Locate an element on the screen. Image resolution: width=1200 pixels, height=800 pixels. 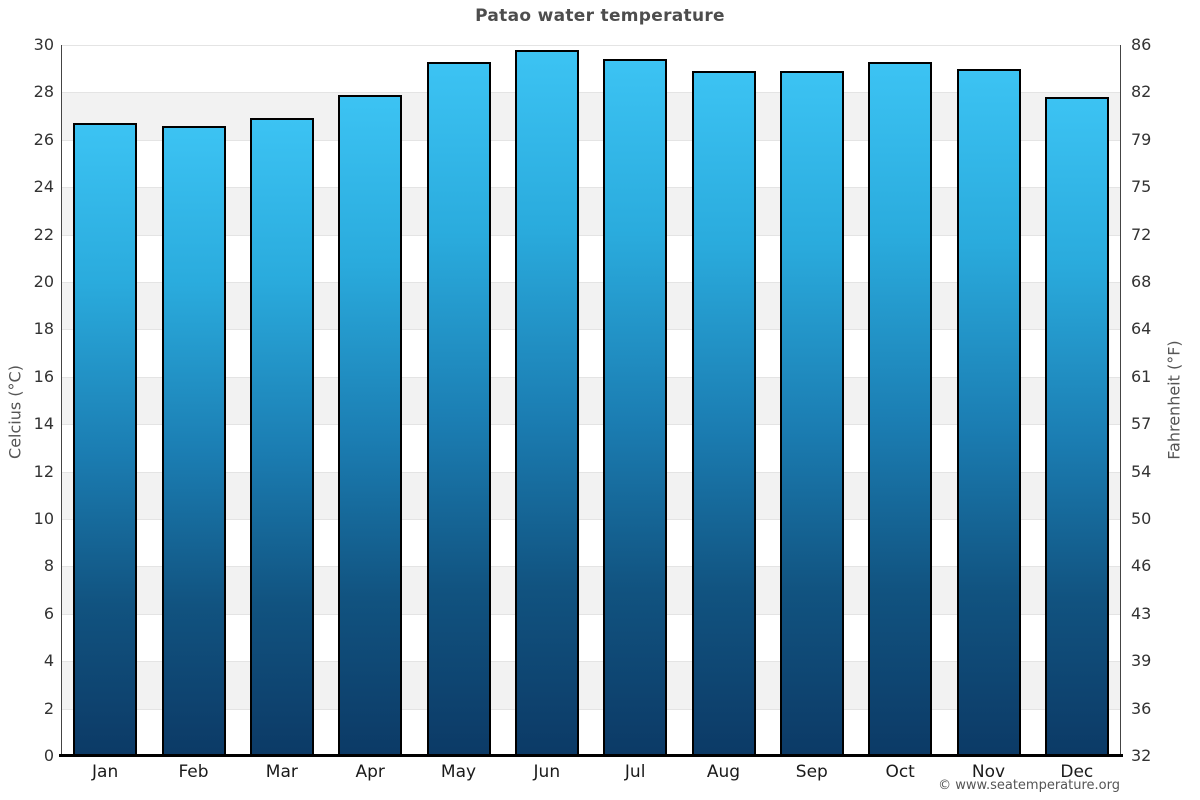
bar-jan is located at coordinates (105, 439).